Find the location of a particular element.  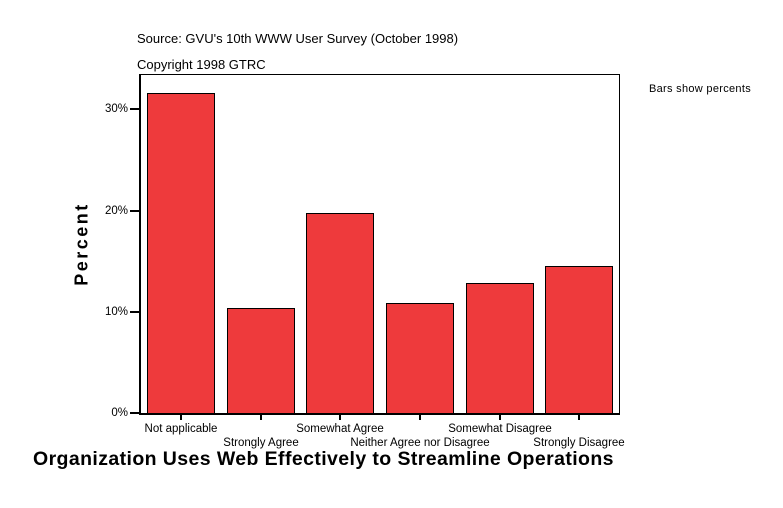

copyright-caption: Copyright 1998 GTRC is located at coordinates (201, 64).